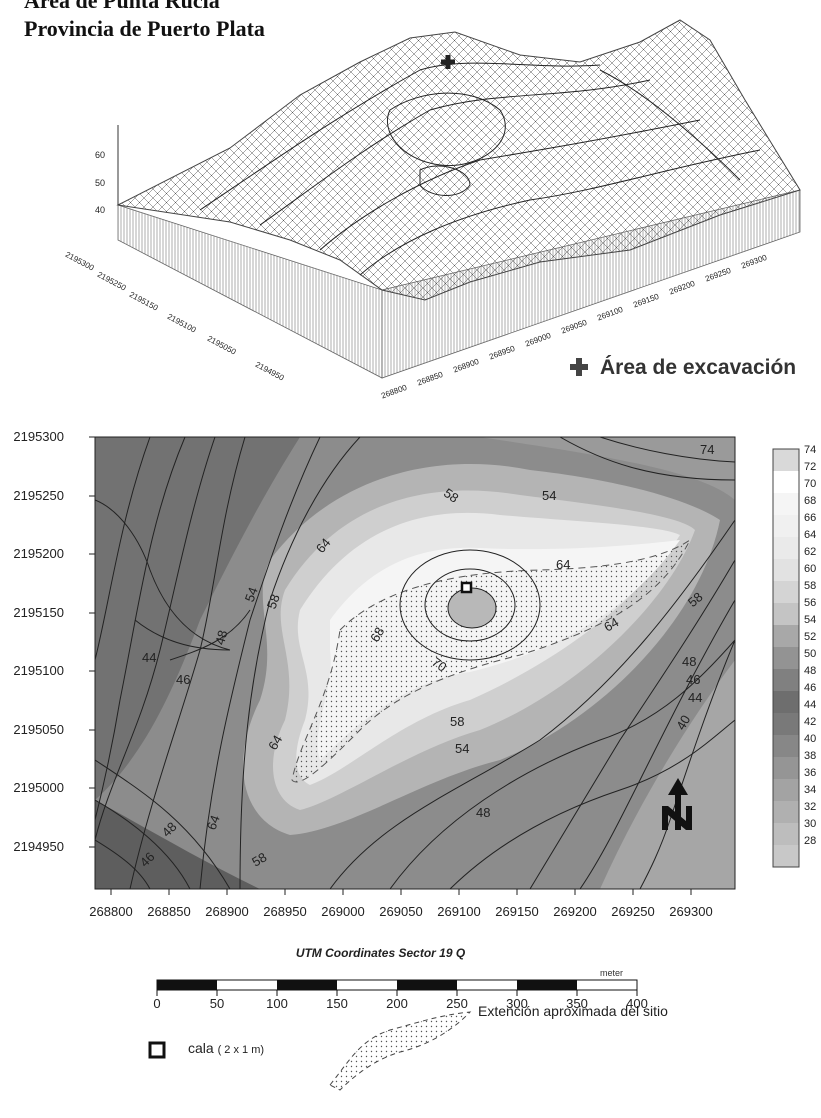  Describe the element at coordinates (169, 911) in the screenshot. I see `map-x-tick: 268850` at that location.